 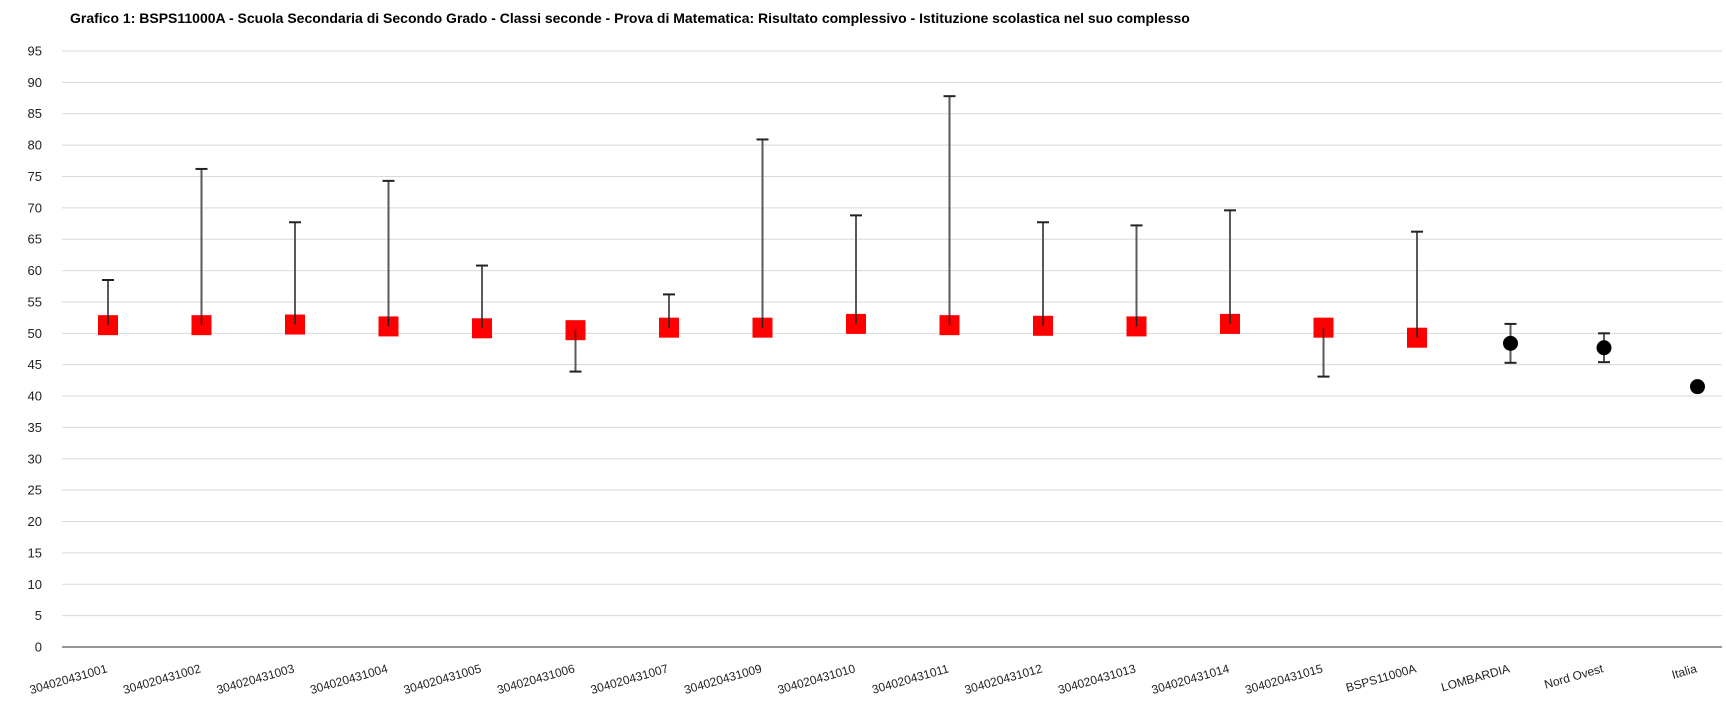 I want to click on x-tick-label: LOMBARDIA, so click(x=1476, y=677).